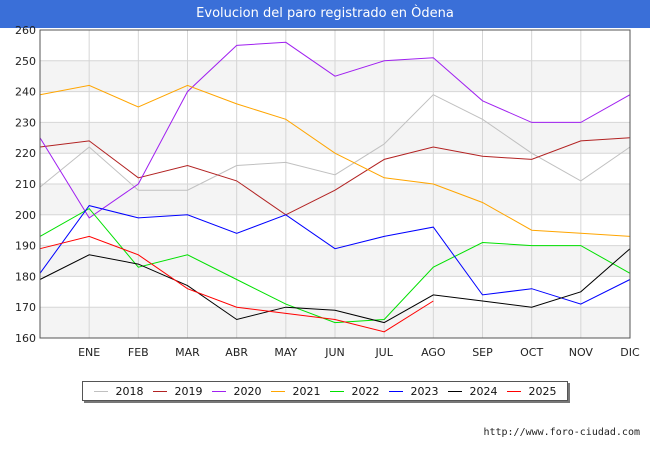 The height and width of the screenshot is (450, 650). What do you see at coordinates (483, 391) in the screenshot?
I see `legend-label: 2024` at bounding box center [483, 391].